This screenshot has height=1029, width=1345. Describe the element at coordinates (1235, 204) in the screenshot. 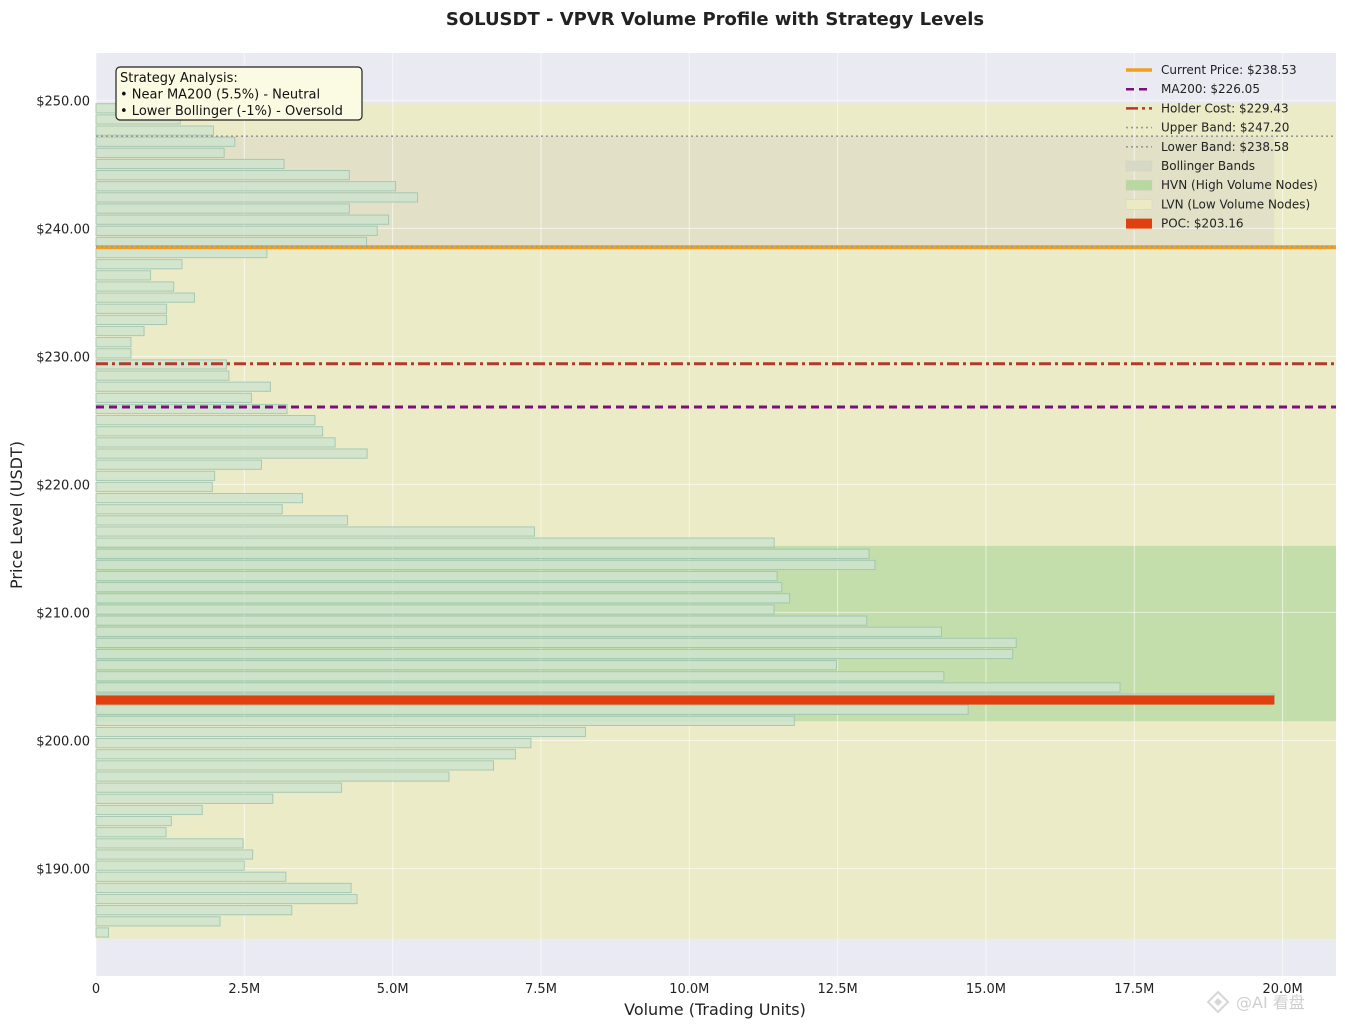

I see `legend-label: LVN (Low Volume Nodes)` at that location.